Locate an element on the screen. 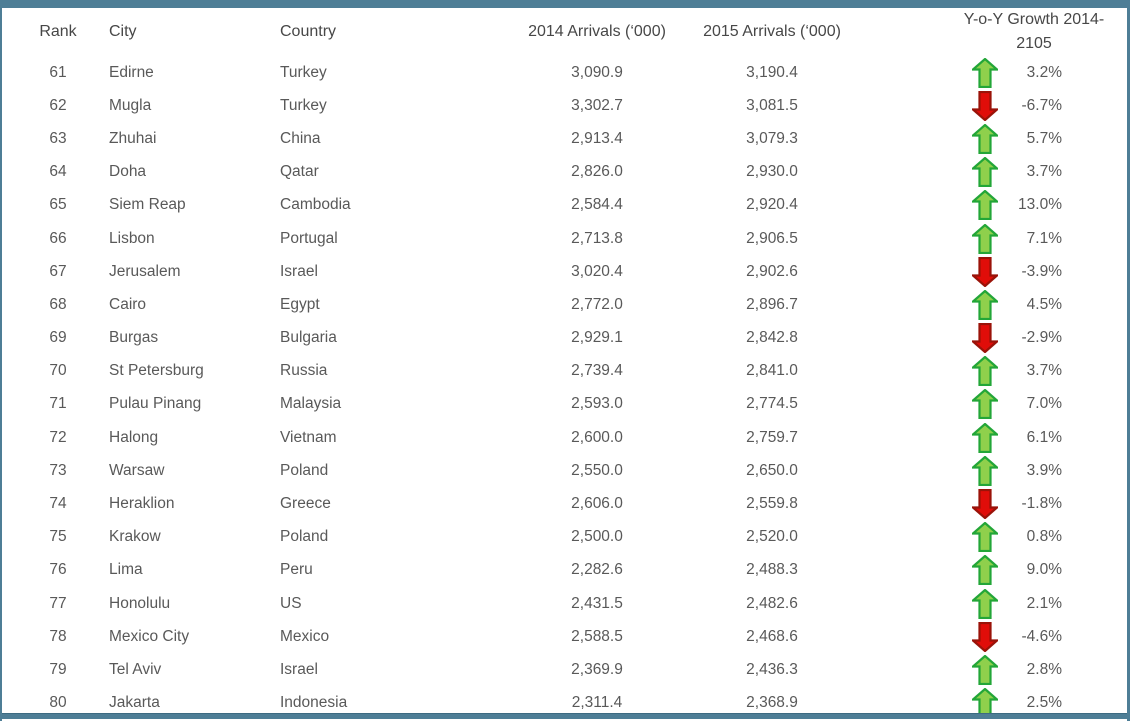 The width and height of the screenshot is (1130, 721). table-row: 61 Edirne Turkey 3,090.9 3,190.4 3.2% is located at coordinates (564, 72).